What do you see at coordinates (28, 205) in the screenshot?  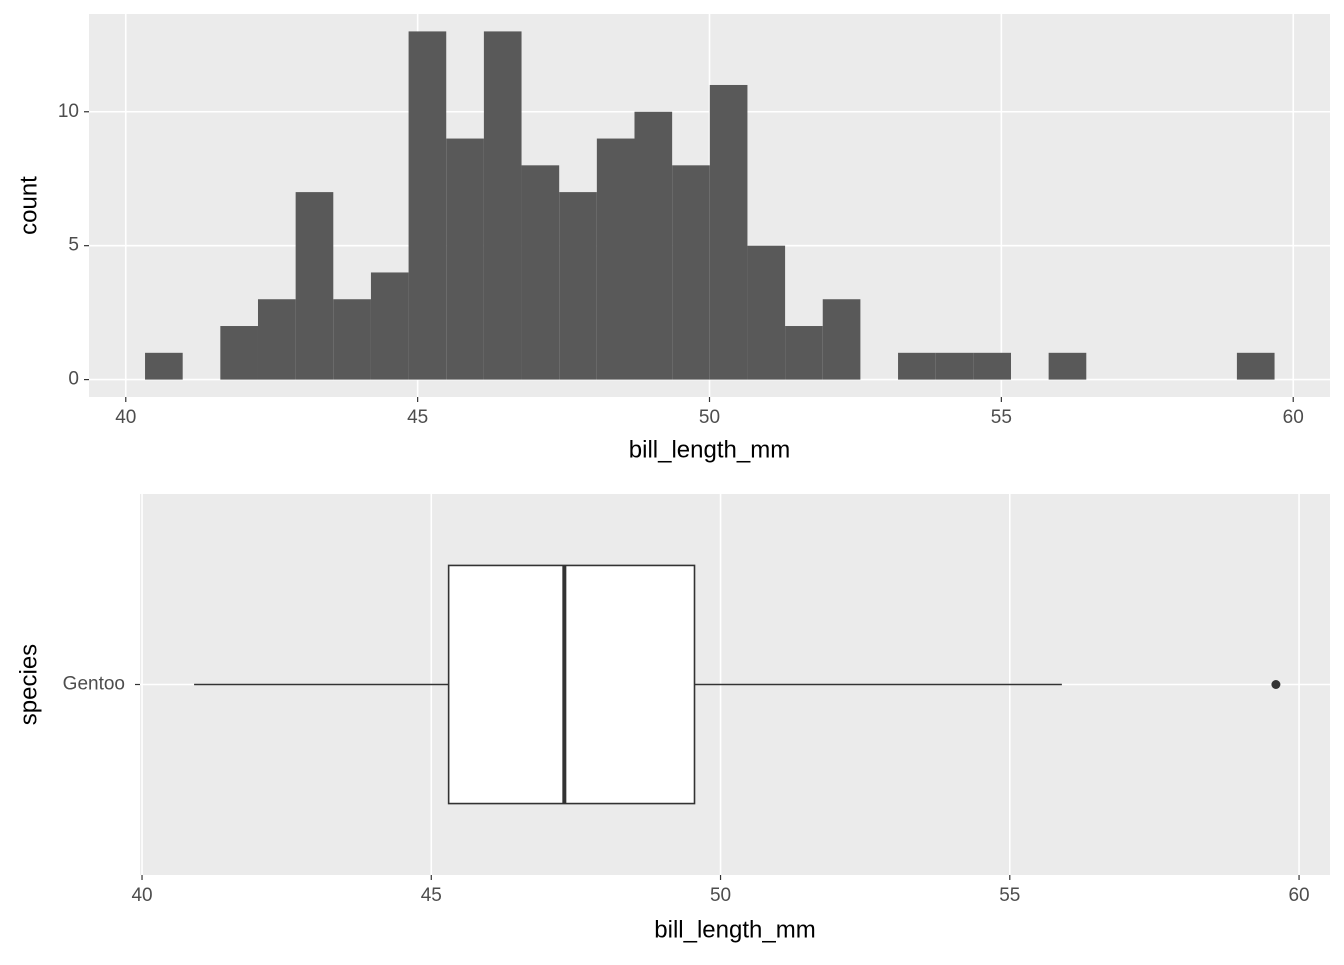 I see `y-axis-title: count` at bounding box center [28, 205].